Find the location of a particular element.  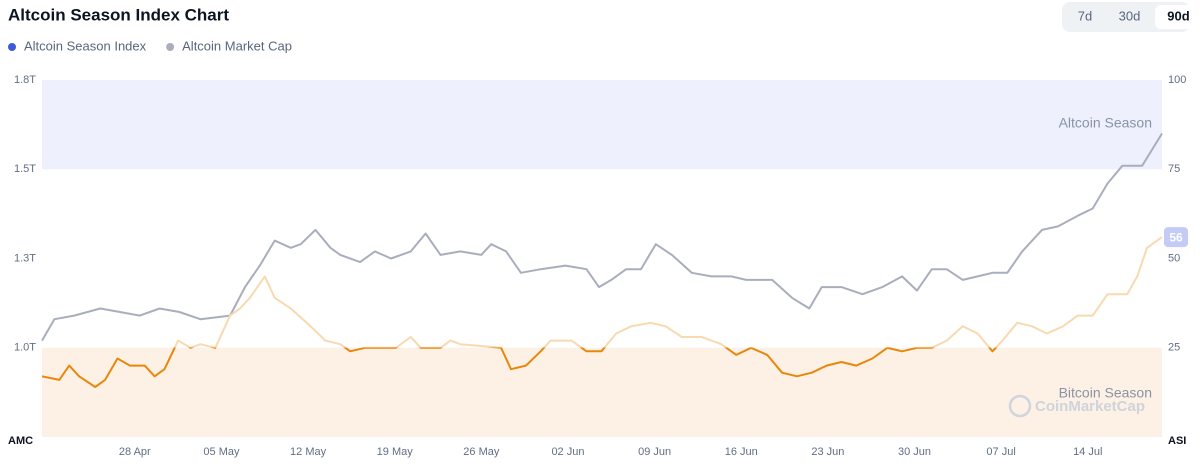

x-tick-label: 28 Apr is located at coordinates (135, 452).